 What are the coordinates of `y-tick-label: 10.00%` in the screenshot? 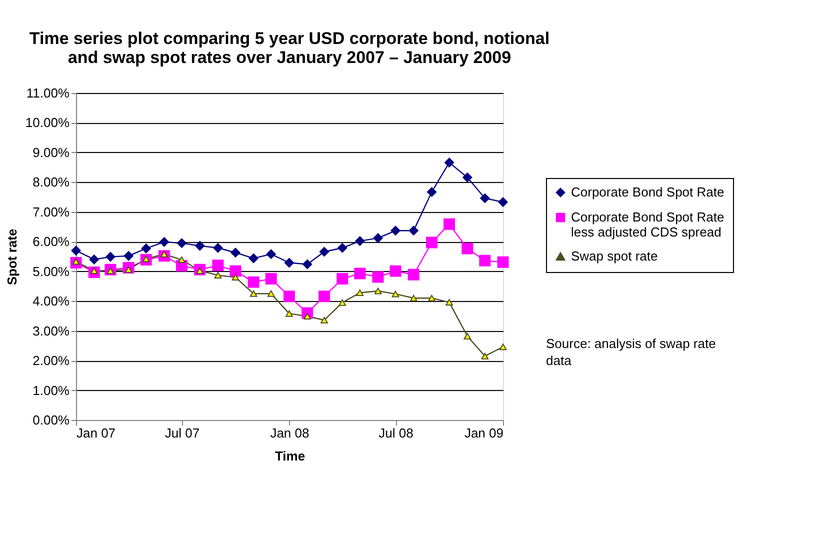 It's located at (47, 122).